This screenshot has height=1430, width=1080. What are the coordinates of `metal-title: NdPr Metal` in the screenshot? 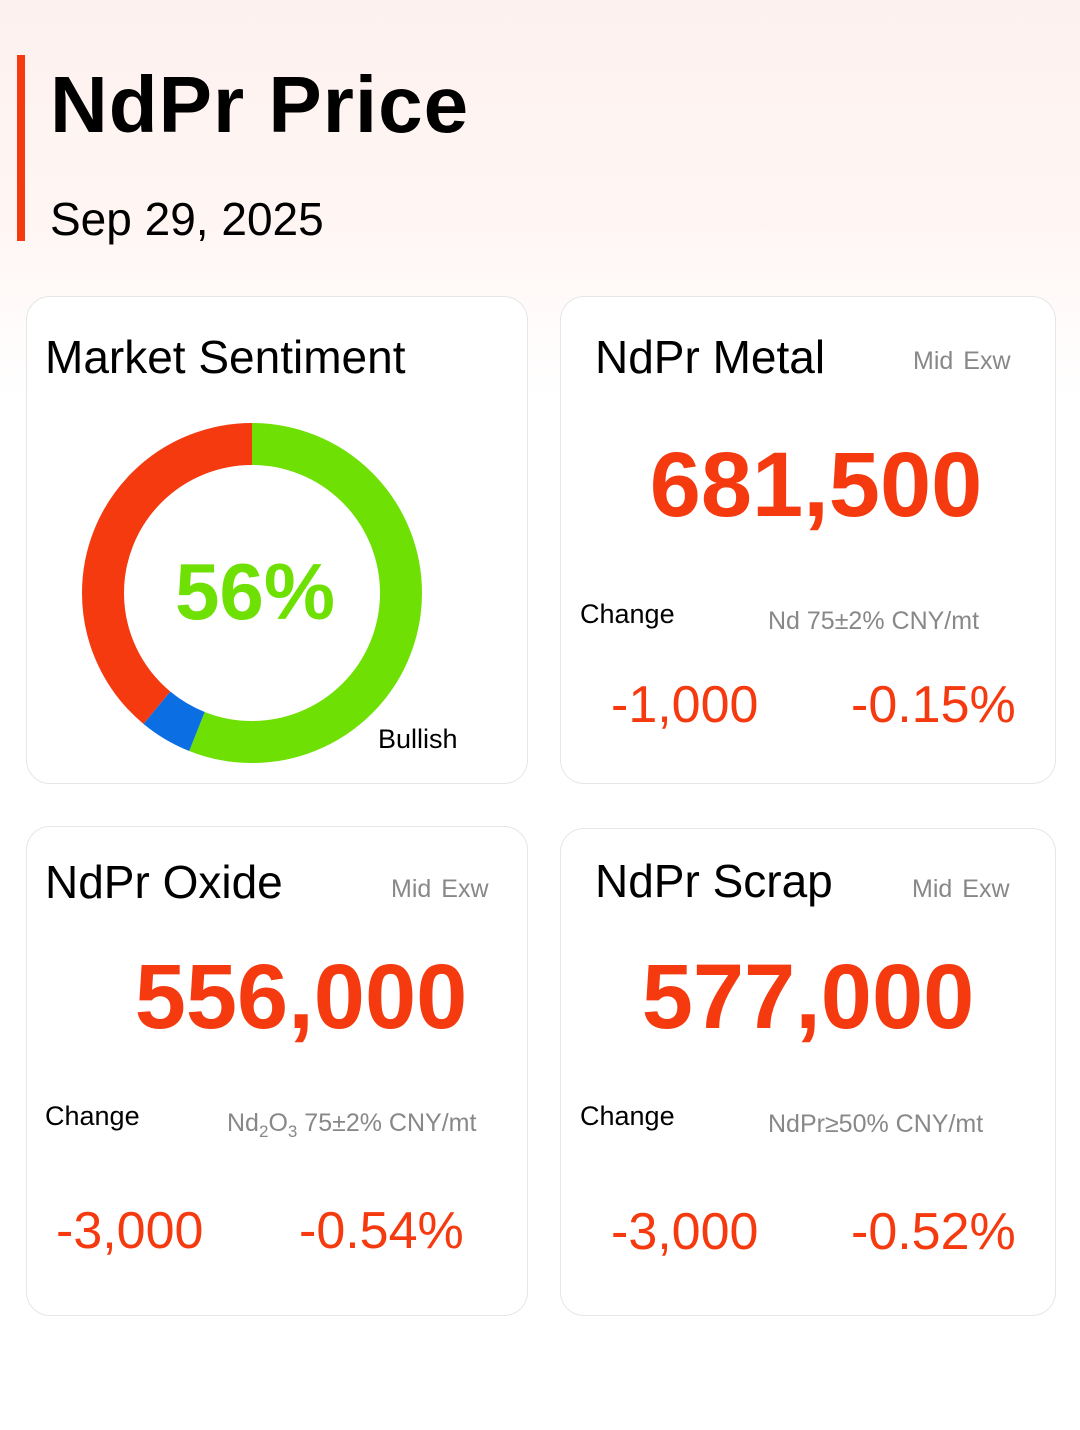 It's located at (710, 357).